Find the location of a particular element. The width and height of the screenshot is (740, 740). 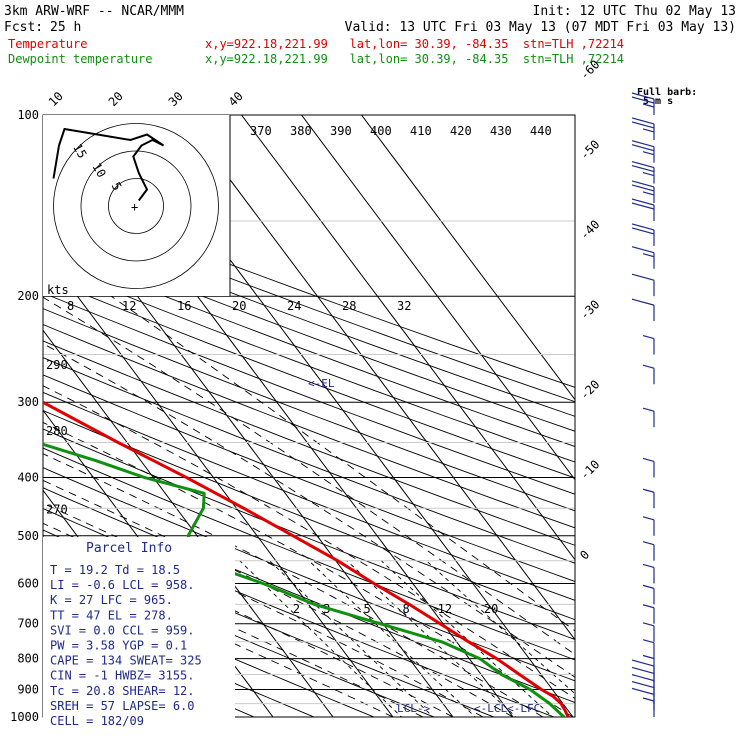

pressure-tick-label: 400 is located at coordinates (28, 477).